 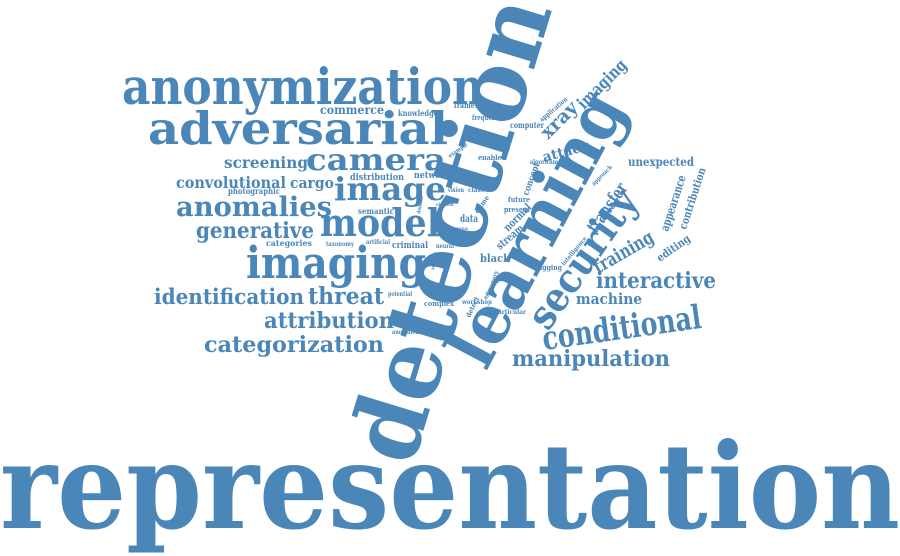 What do you see at coordinates (661, 162) in the screenshot?
I see `word-unexpected: unexpected` at bounding box center [661, 162].